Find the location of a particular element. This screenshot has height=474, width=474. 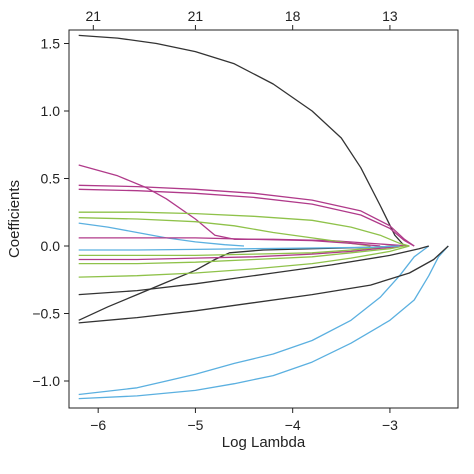

top-tick-label: 18 is located at coordinates (293, 16).